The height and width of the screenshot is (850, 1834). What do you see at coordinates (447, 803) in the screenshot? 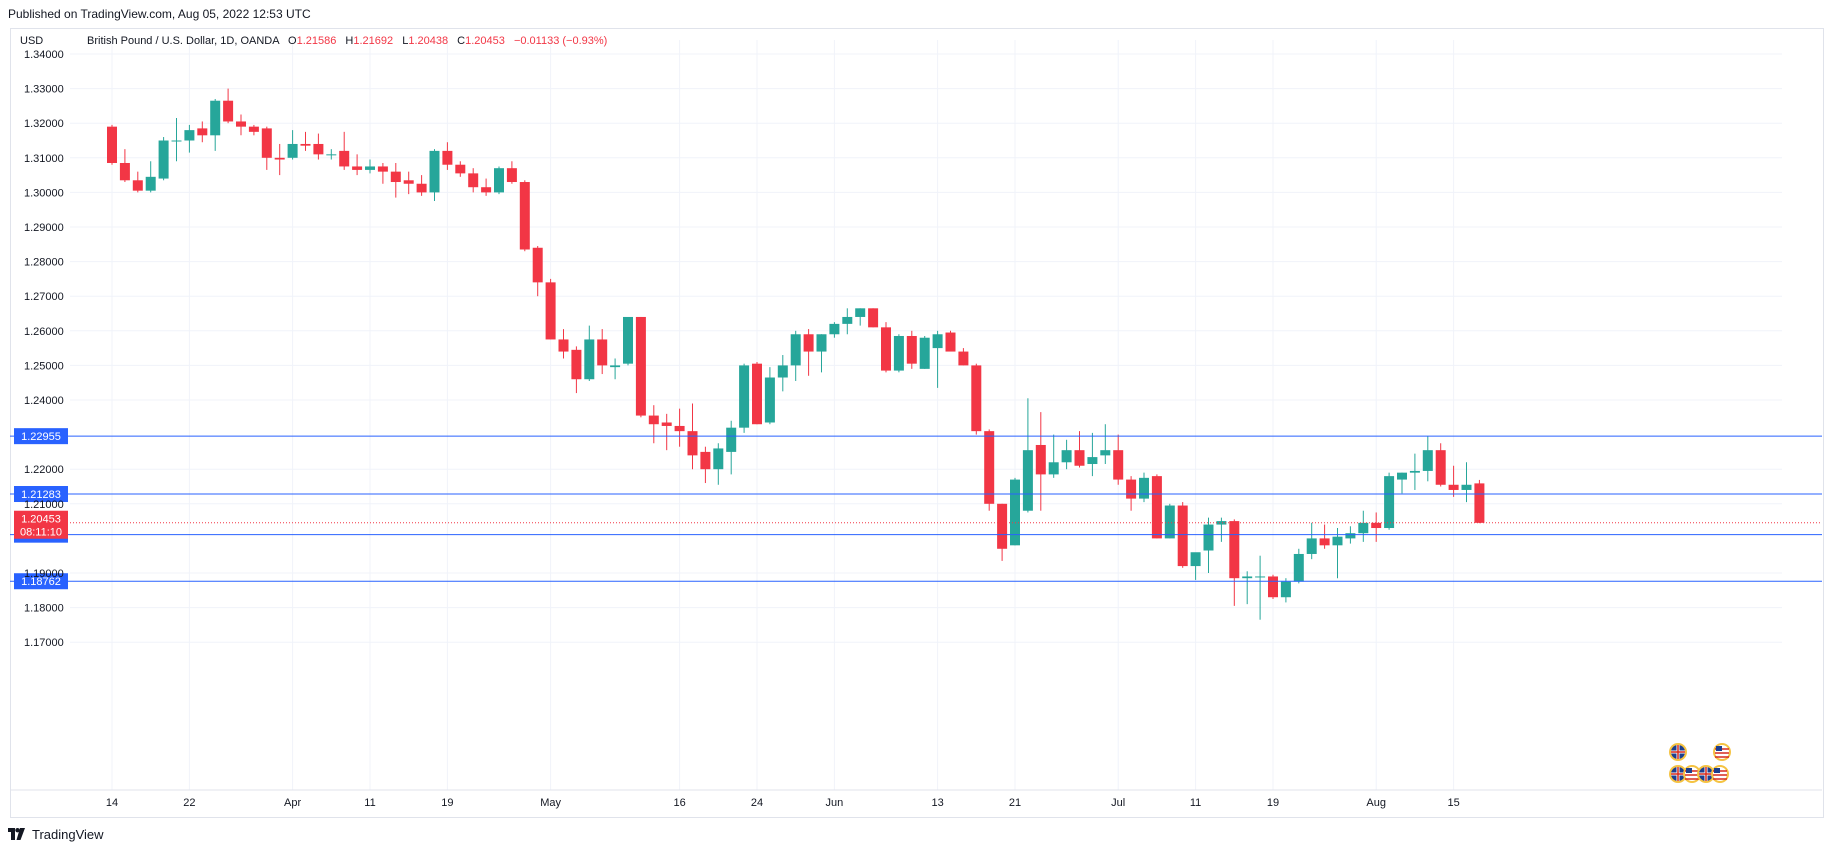
I see `x-tick-label: 19` at bounding box center [447, 803].